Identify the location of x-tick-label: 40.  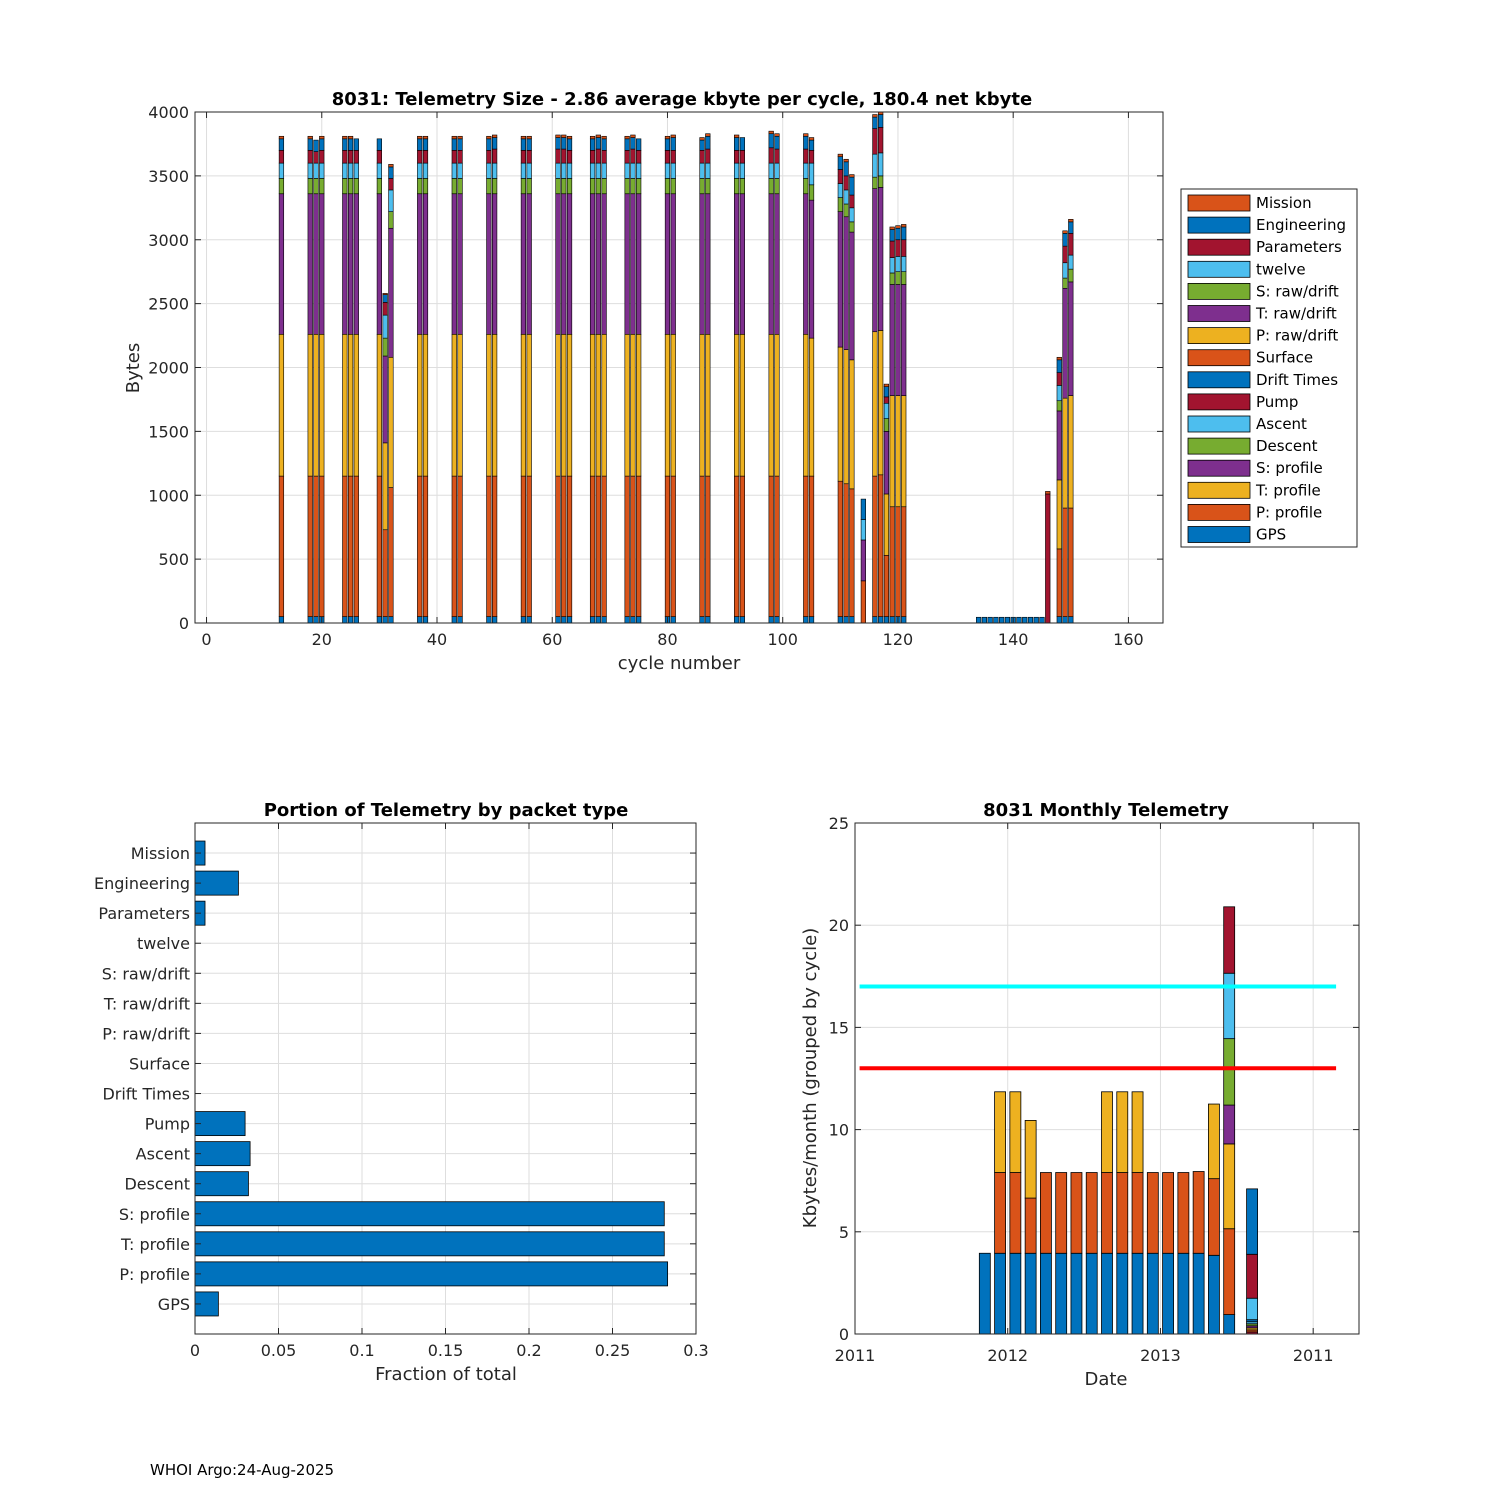
(437, 639).